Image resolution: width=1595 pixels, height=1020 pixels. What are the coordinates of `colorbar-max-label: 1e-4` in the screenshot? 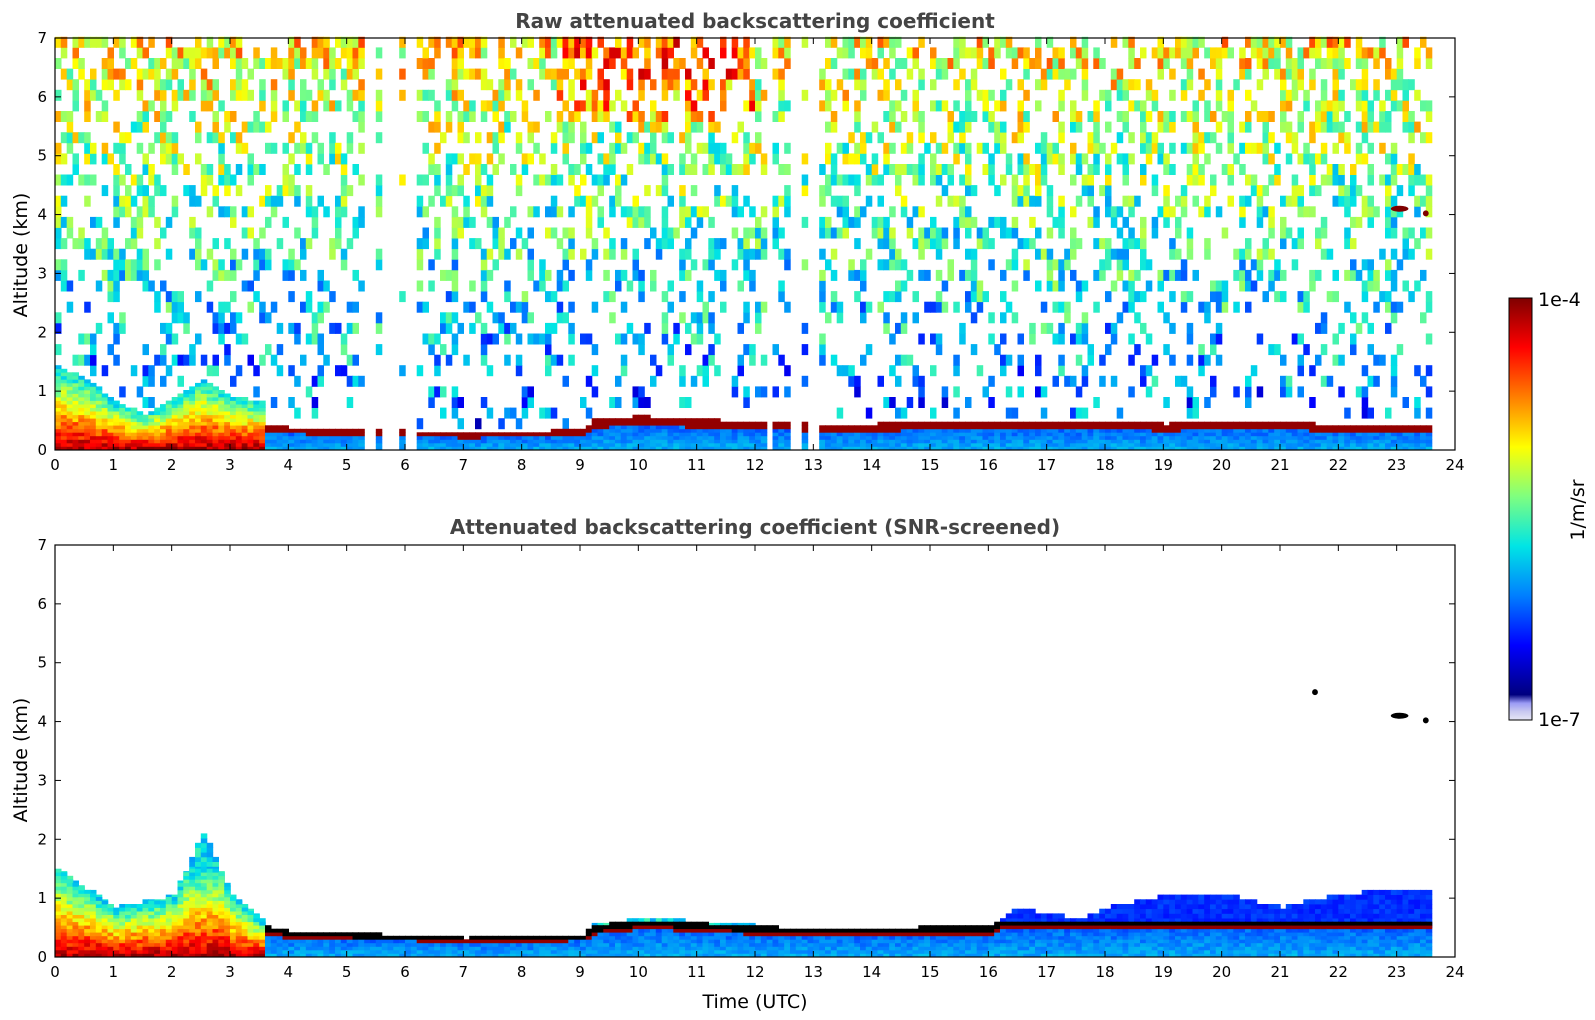 It's located at (1559, 300).